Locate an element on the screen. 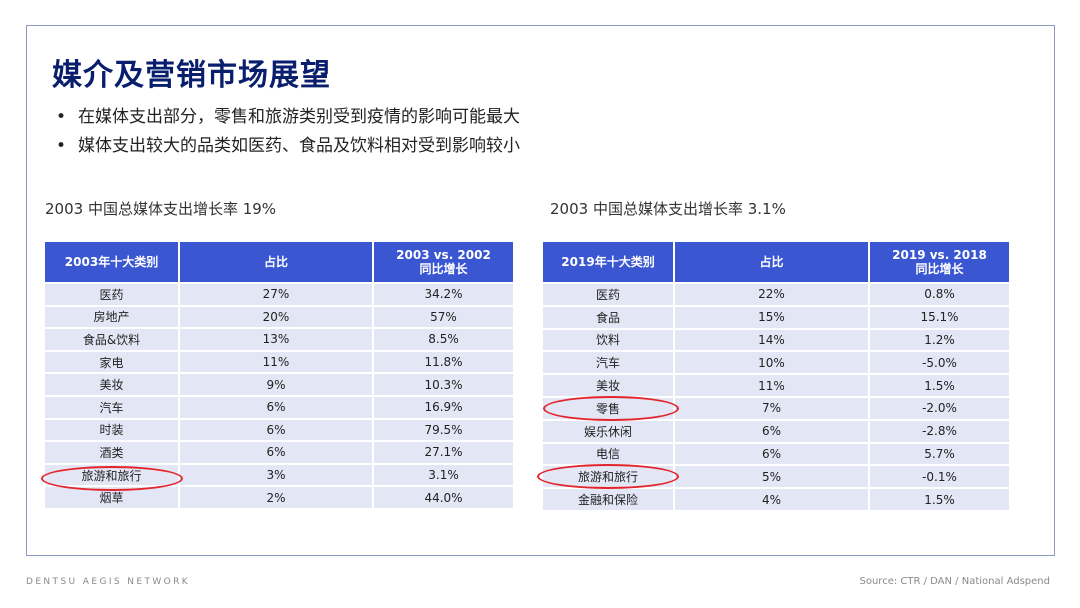 This screenshot has width=1080, height=608. table-row: 饮料 14% 1.2% is located at coordinates (776, 340).